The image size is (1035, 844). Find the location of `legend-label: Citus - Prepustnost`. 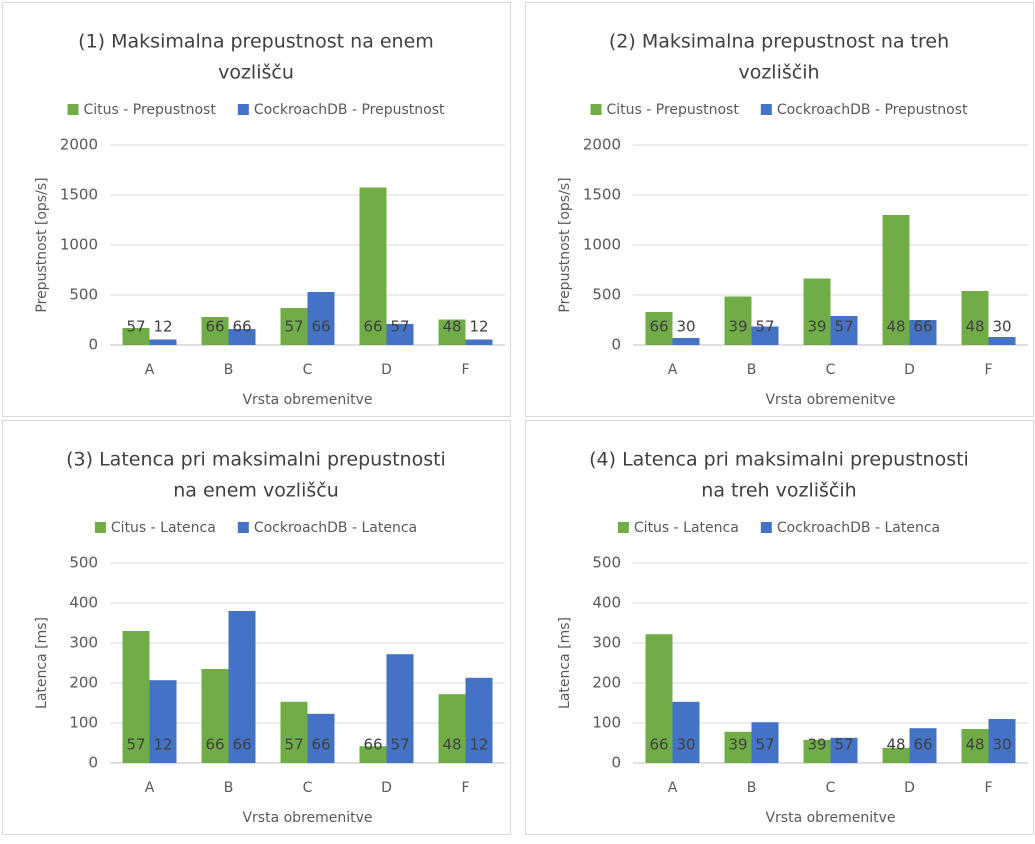

legend-label: Citus - Prepustnost is located at coordinates (150, 110).